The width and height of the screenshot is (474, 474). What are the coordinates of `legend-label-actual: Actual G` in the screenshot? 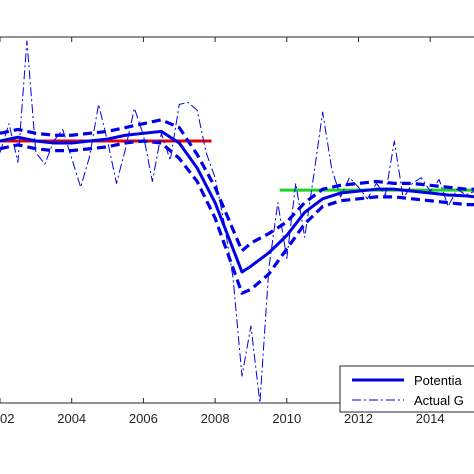 It's located at (439, 400).